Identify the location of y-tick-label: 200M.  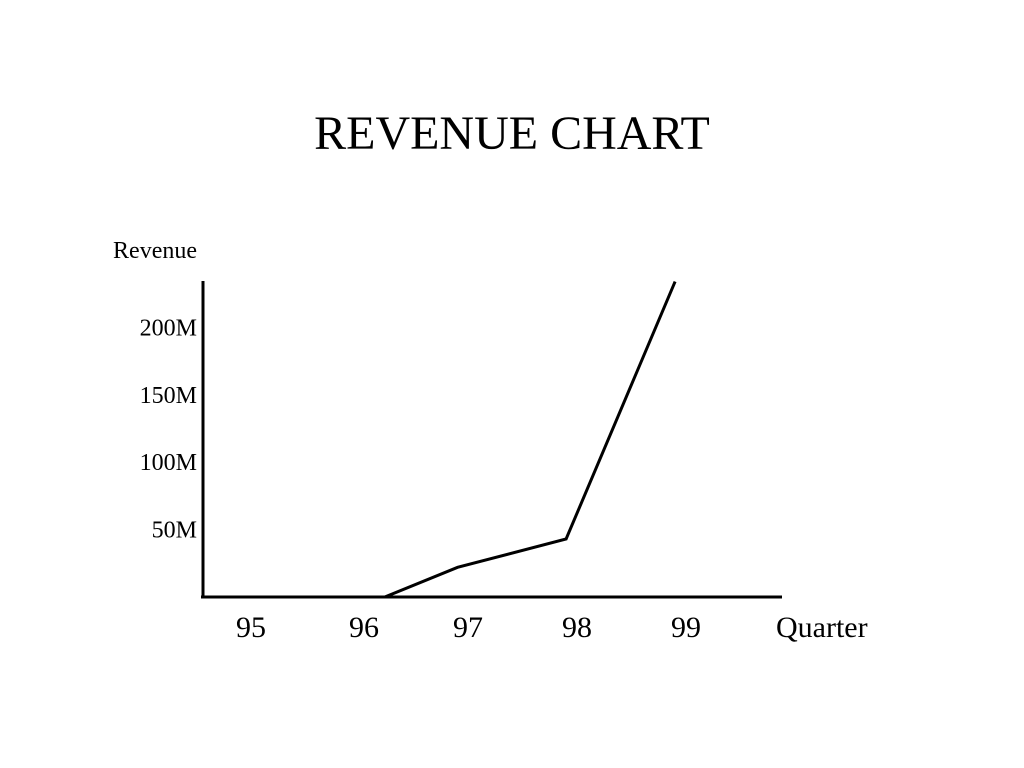
(168, 328).